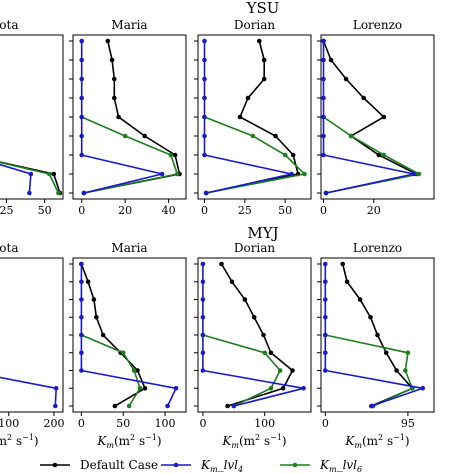  I want to click on x-tick-label: 50, so click(45, 210).